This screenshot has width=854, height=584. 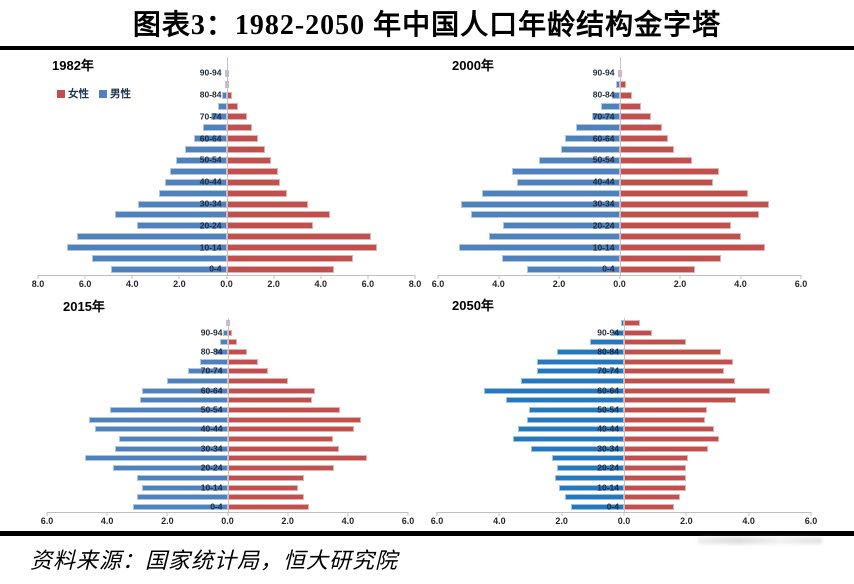 What do you see at coordinates (408, 521) in the screenshot?
I see `axis-tick-label: 6.0` at bounding box center [408, 521].